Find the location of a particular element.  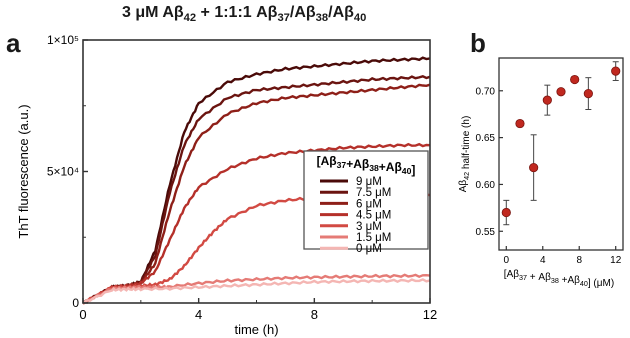

y-tick-label: 0.65 is located at coordinates (486, 138).